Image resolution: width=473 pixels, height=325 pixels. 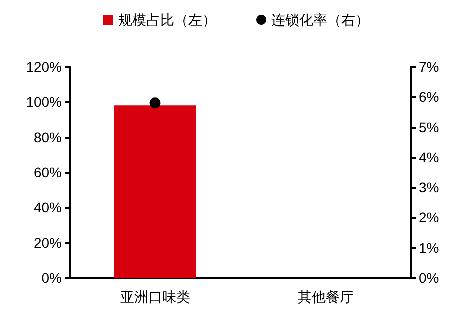 What do you see at coordinates (429, 248) in the screenshot?
I see `y2-tick-label: 1%` at bounding box center [429, 248].